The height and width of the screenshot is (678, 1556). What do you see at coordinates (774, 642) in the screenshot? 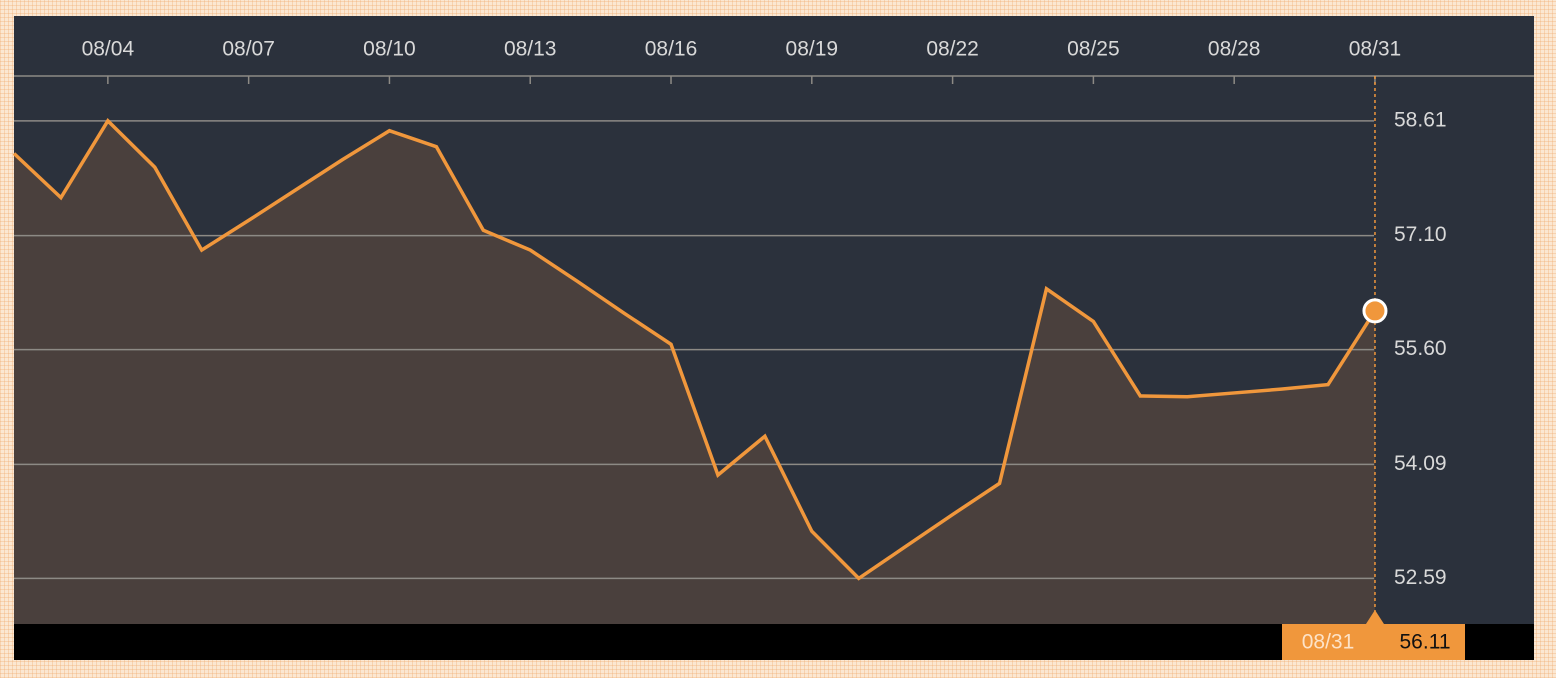
I see `footer-bar` at bounding box center [774, 642].